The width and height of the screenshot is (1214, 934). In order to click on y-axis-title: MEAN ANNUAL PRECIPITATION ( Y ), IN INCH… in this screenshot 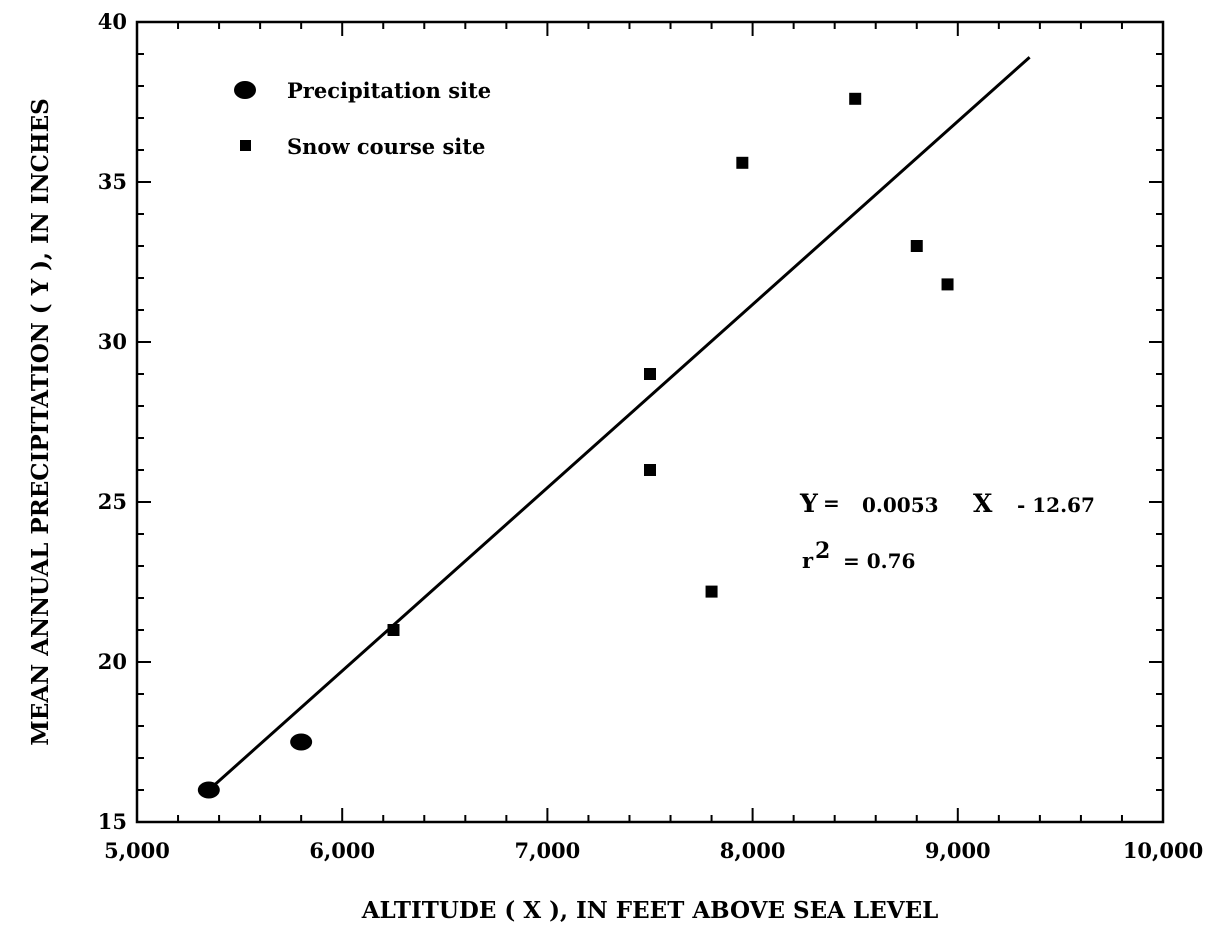, I will do `click(40, 422)`.